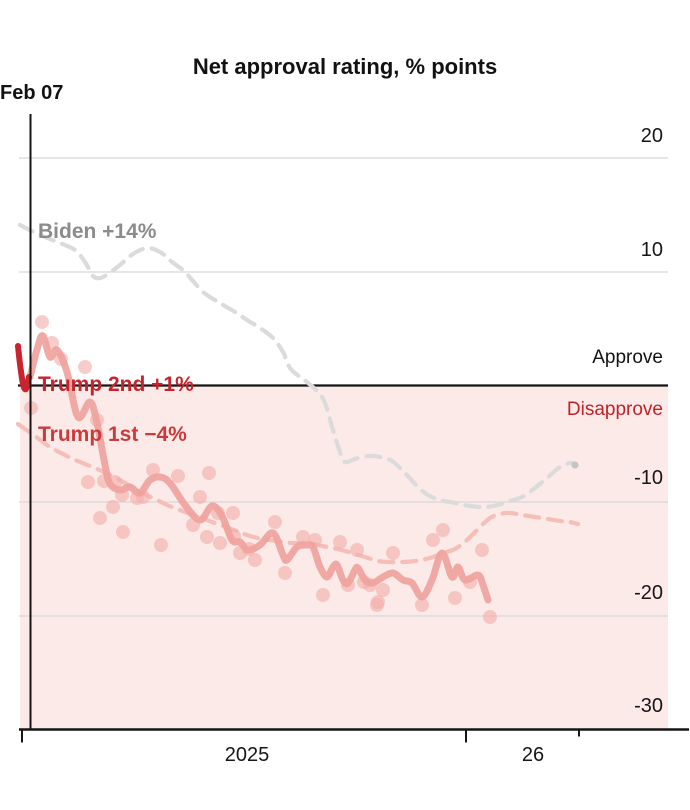 The width and height of the screenshot is (690, 810). What do you see at coordinates (648, 478) in the screenshot?
I see `y-tick-neg10: -10` at bounding box center [648, 478].